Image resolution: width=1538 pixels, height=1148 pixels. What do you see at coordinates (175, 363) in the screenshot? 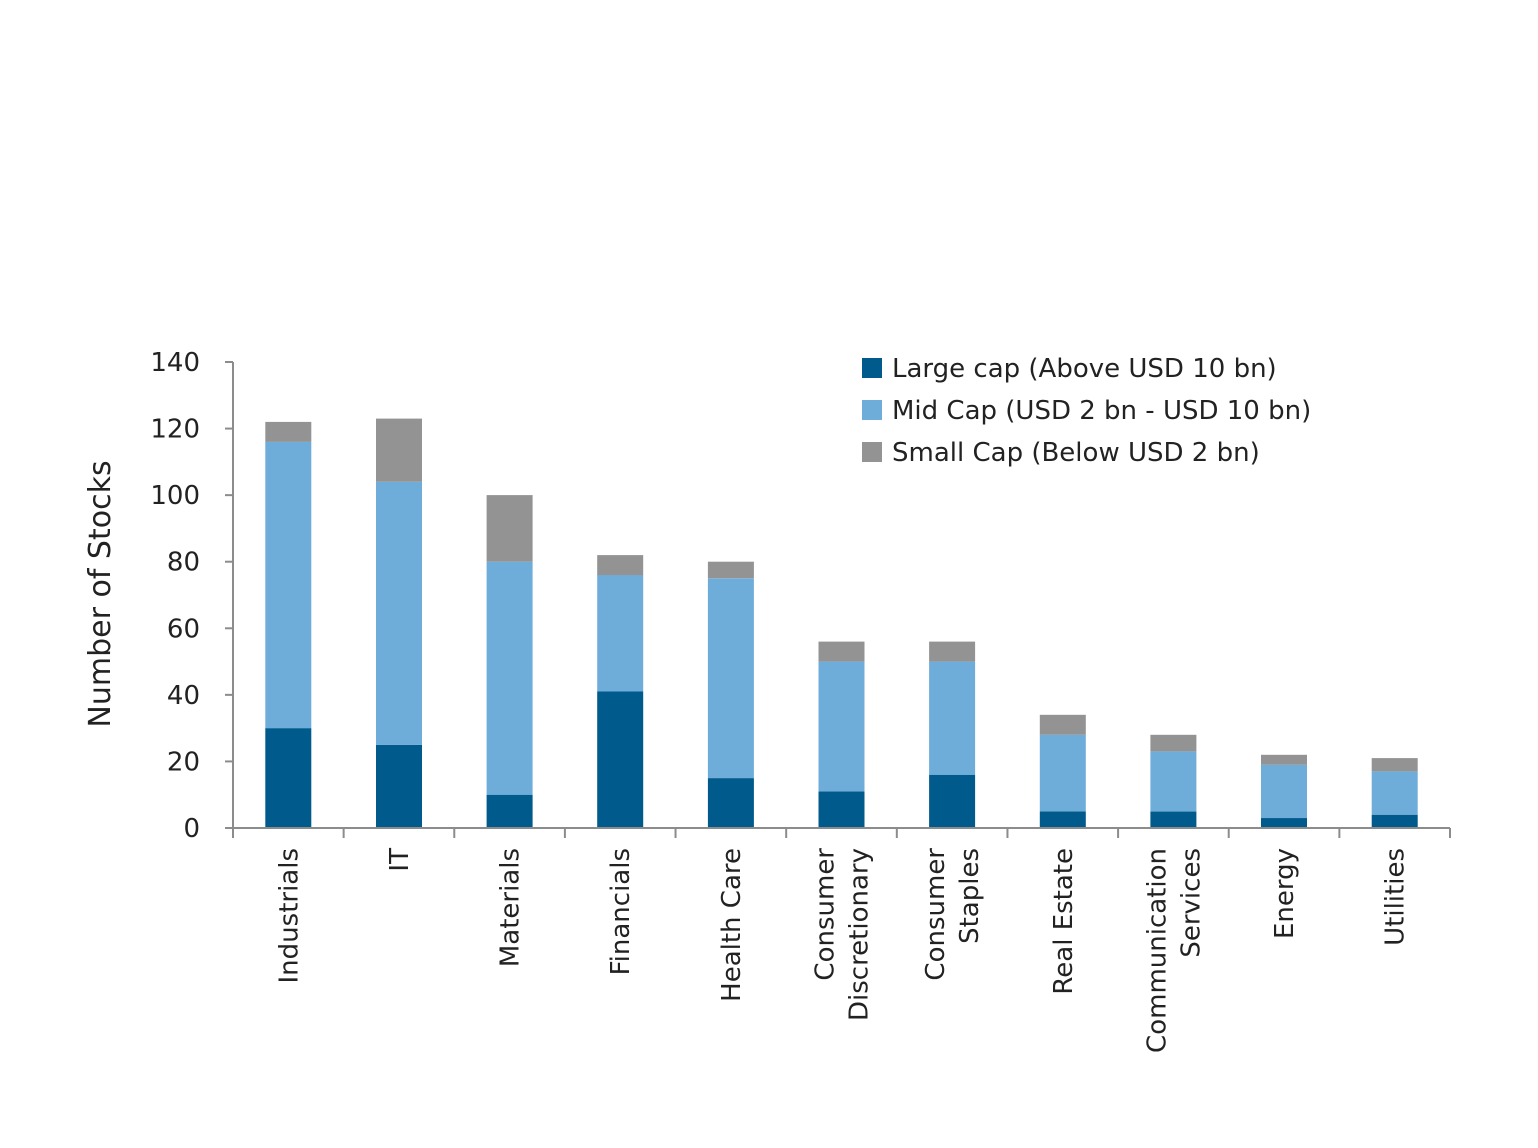
I see `y-tick-label: 140` at bounding box center [175, 363].